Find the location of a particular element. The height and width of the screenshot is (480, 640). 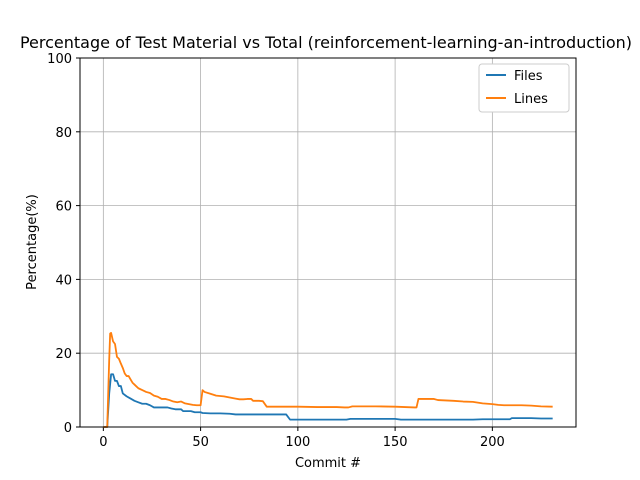

x-tick-label: 100 is located at coordinates (297, 442).